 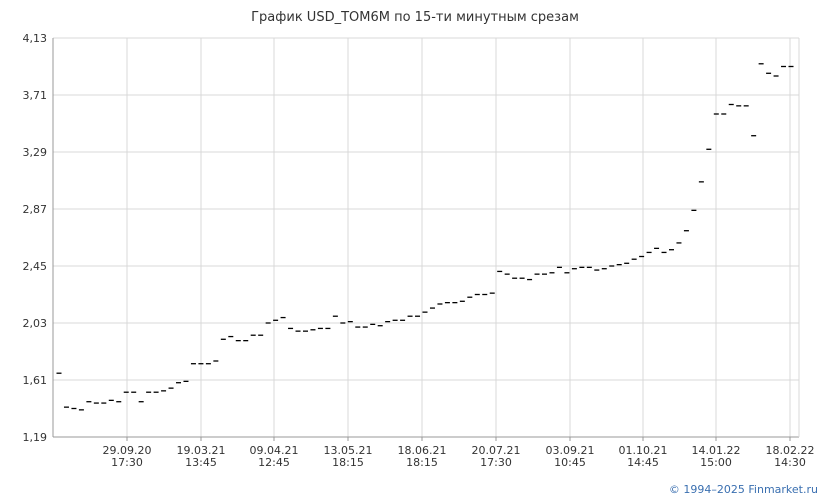 What do you see at coordinates (35, 266) in the screenshot?
I see `y-tick-label: 2,45` at bounding box center [35, 266].